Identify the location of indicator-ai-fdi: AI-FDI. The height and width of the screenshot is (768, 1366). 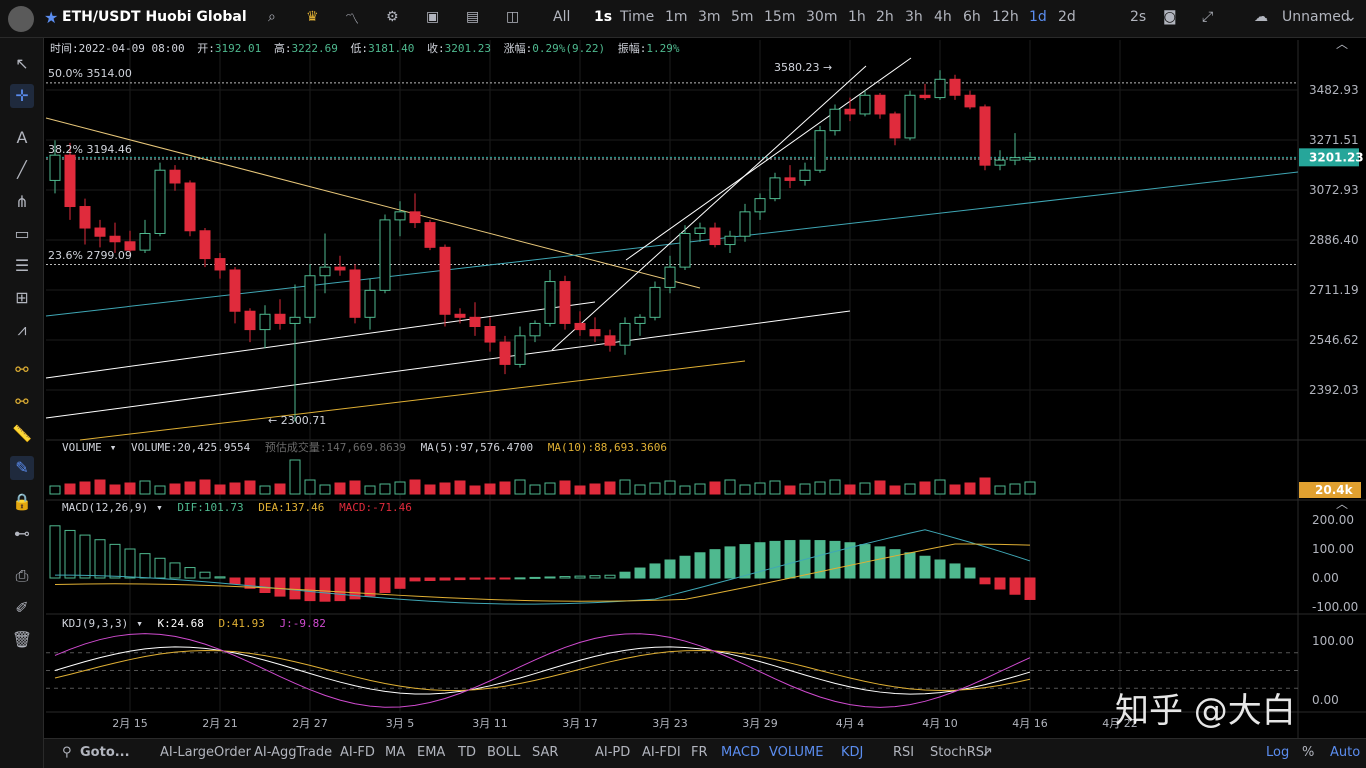
(661, 752).